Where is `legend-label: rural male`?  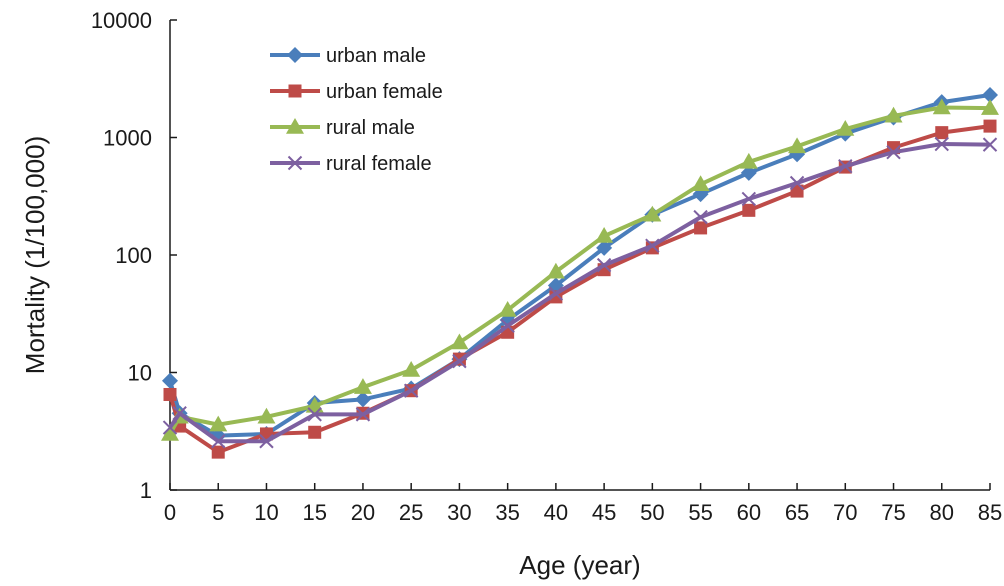 legend-label: rural male is located at coordinates (370, 128).